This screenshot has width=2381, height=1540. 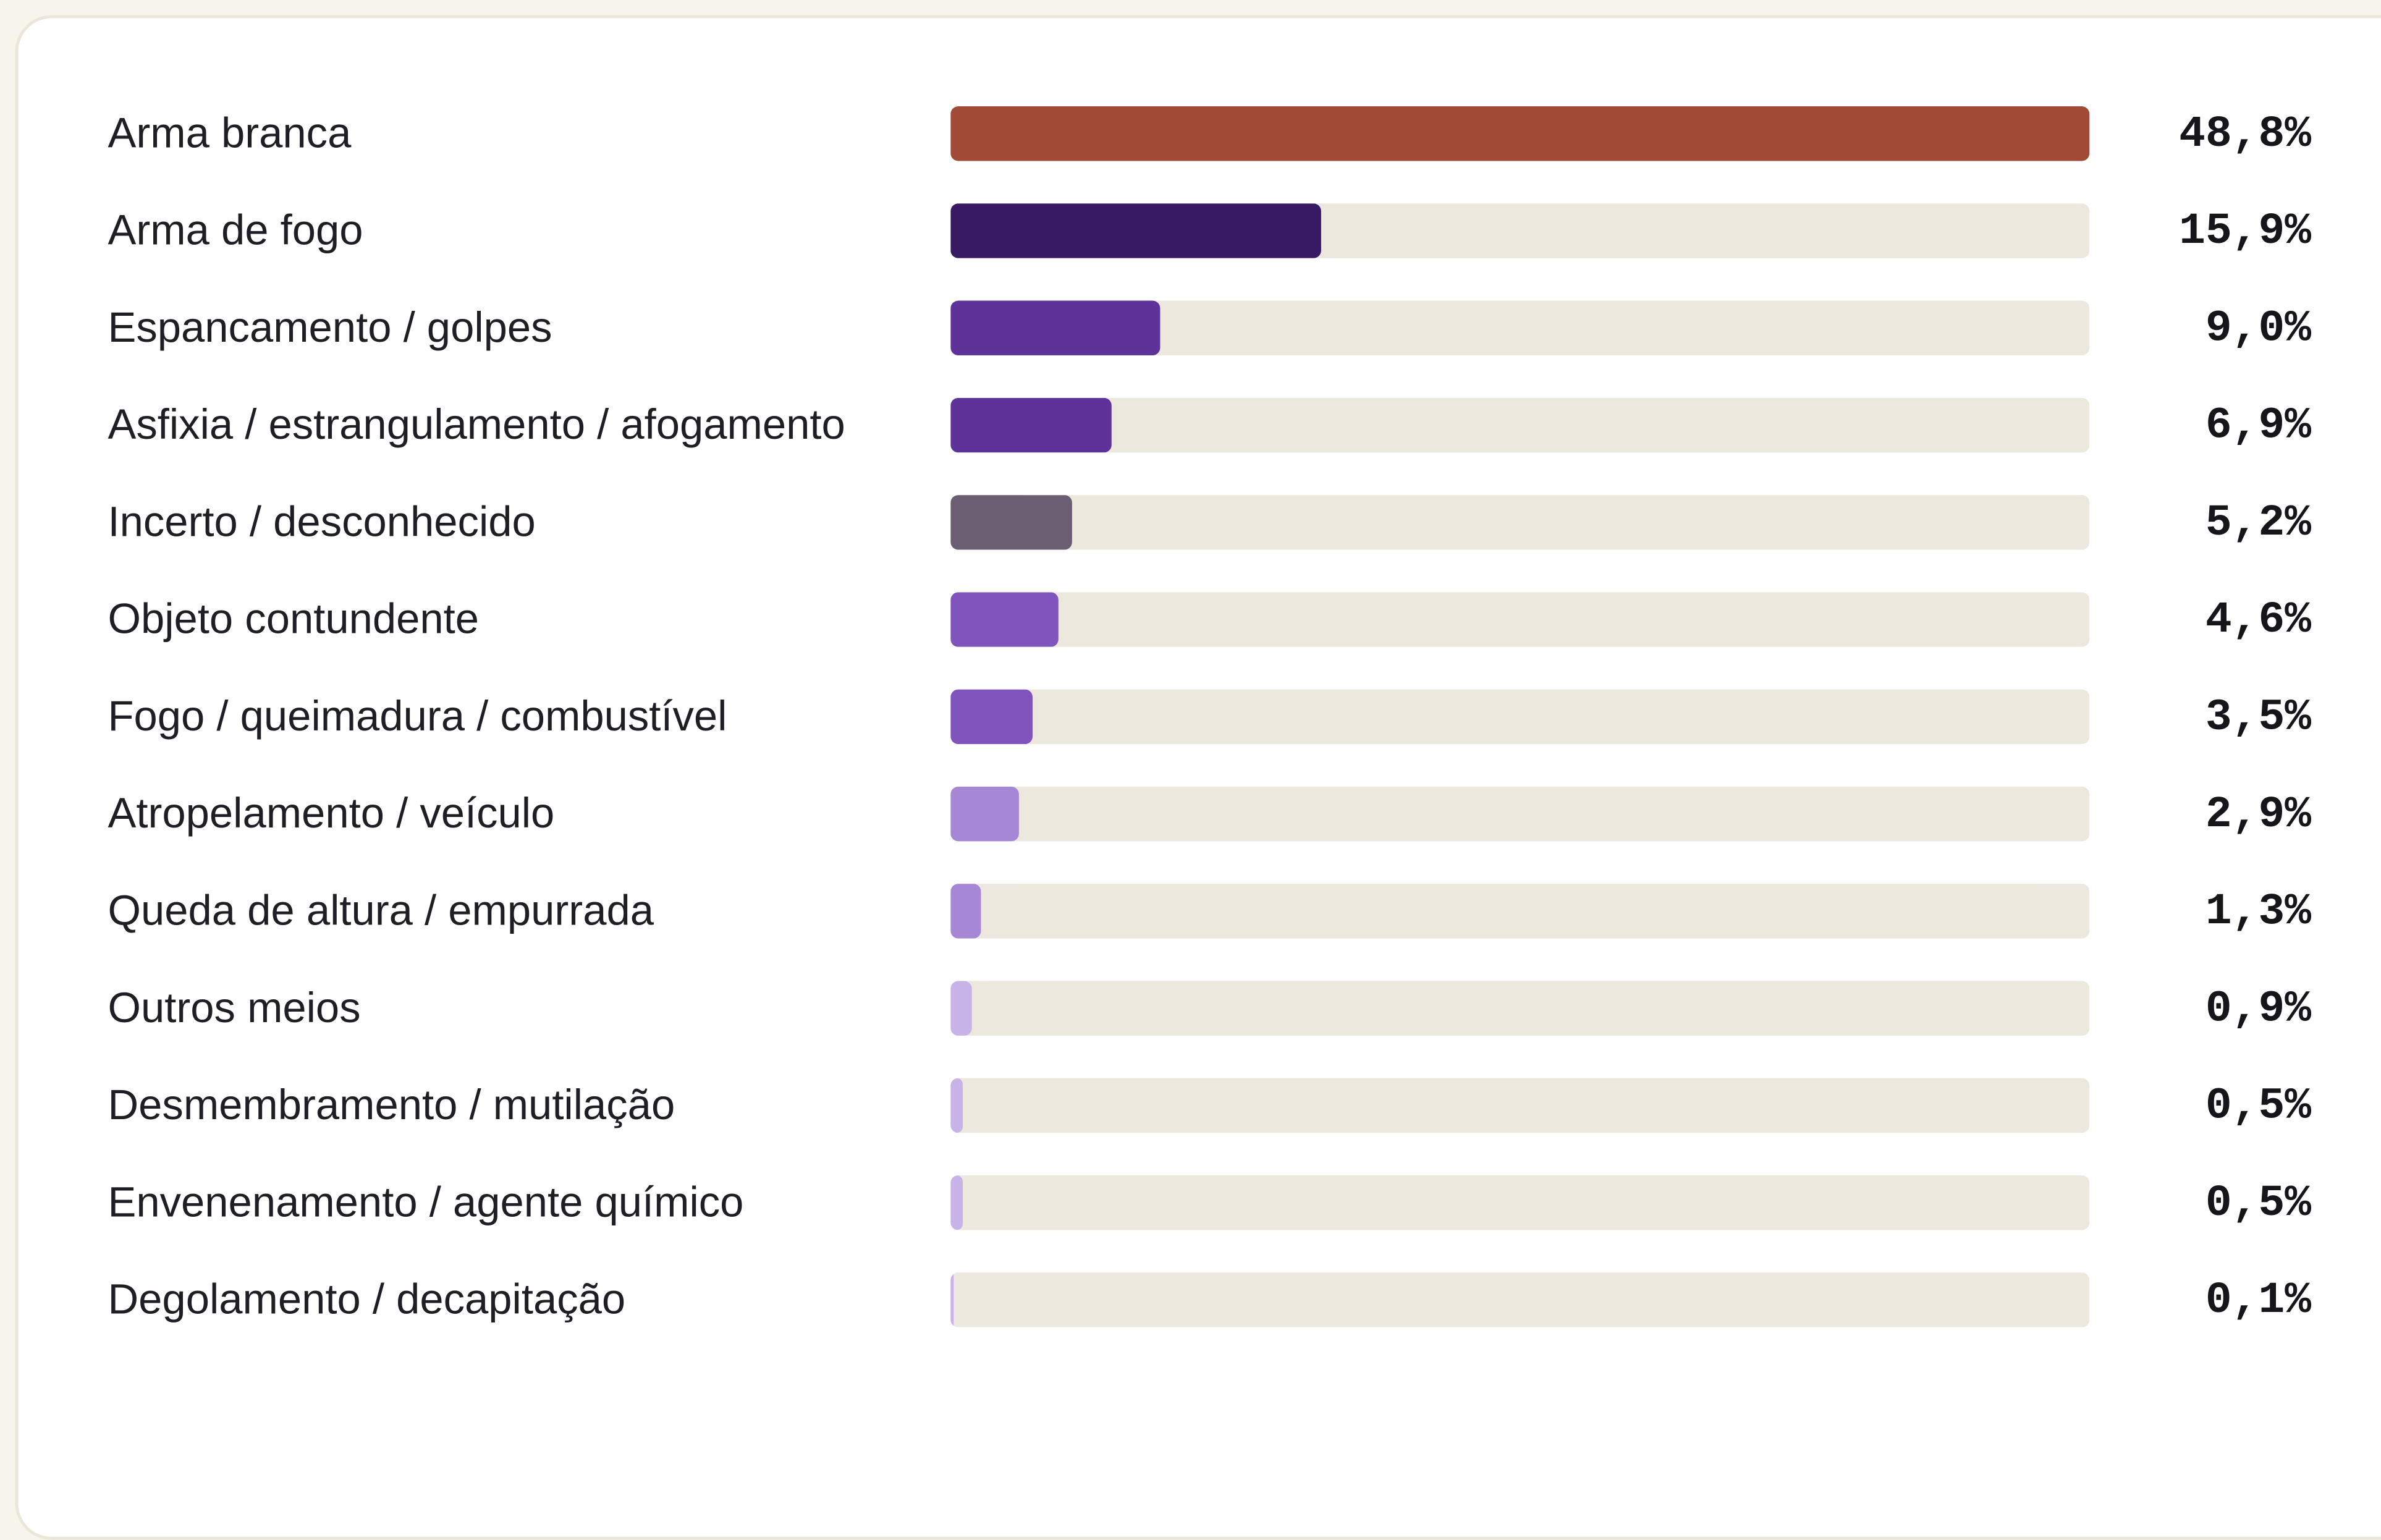 I want to click on value-label: 1,3%, so click(x=2258, y=911).